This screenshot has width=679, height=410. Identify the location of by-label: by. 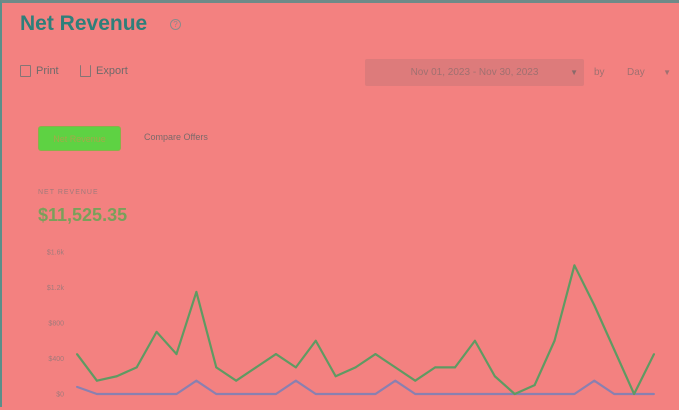
(599, 72).